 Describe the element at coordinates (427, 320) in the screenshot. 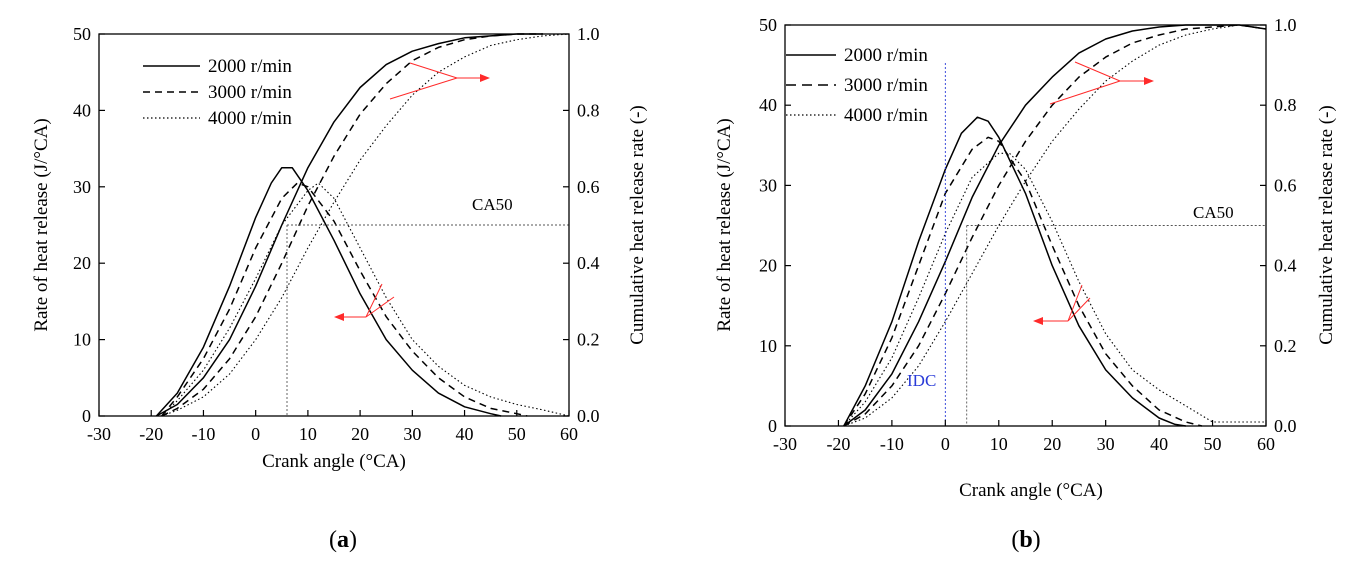

I see `panel-a-guides-layer` at that location.